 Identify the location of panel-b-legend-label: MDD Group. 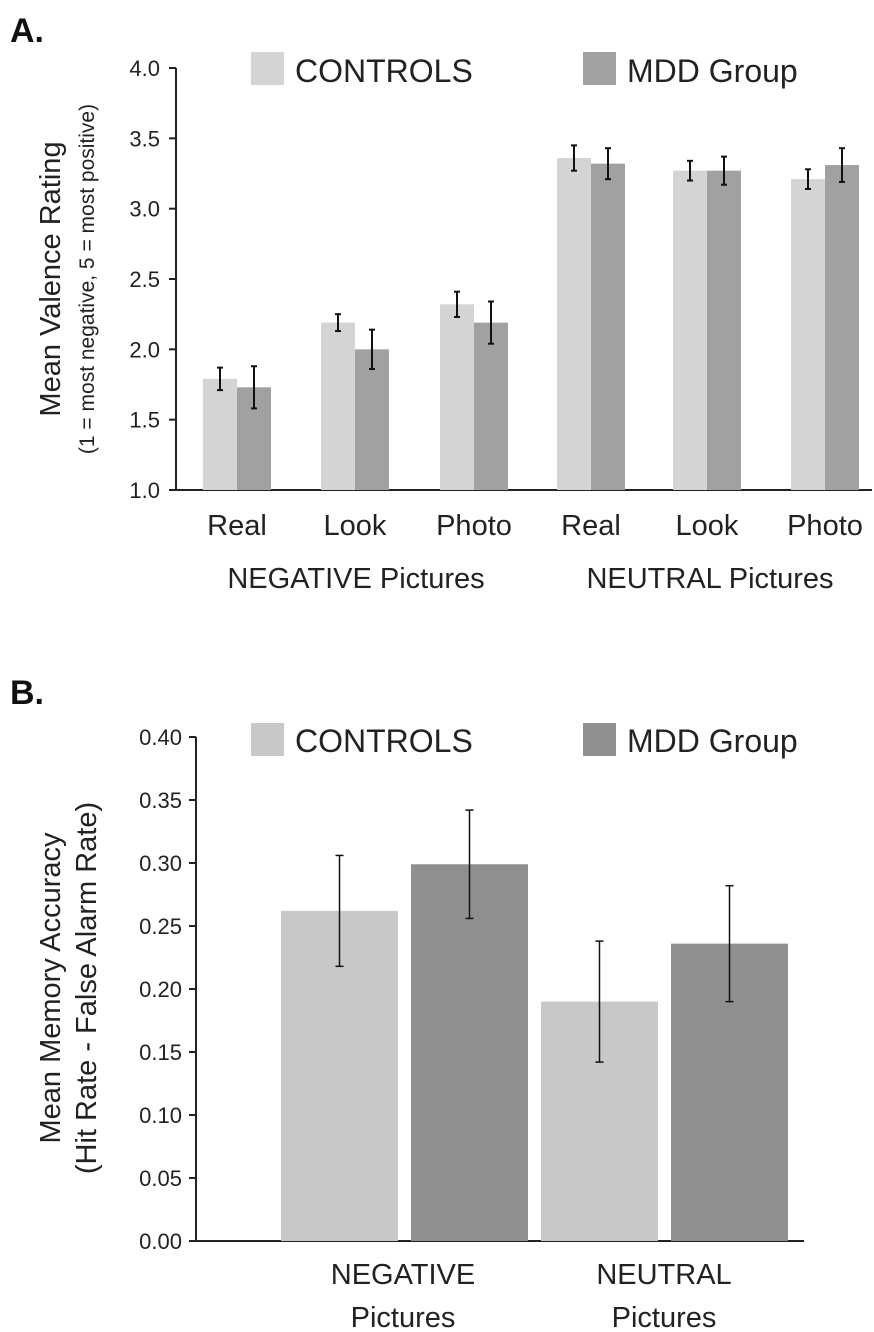
(712, 741).